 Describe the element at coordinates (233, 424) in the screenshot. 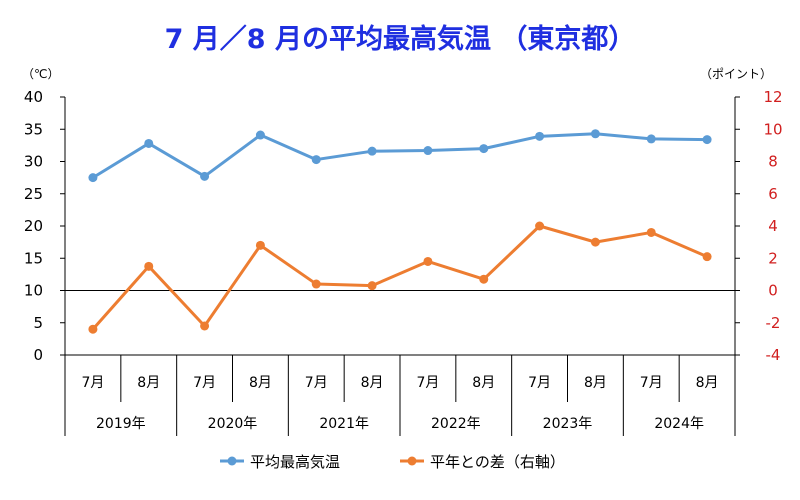

I see `year-label: 2020年` at that location.